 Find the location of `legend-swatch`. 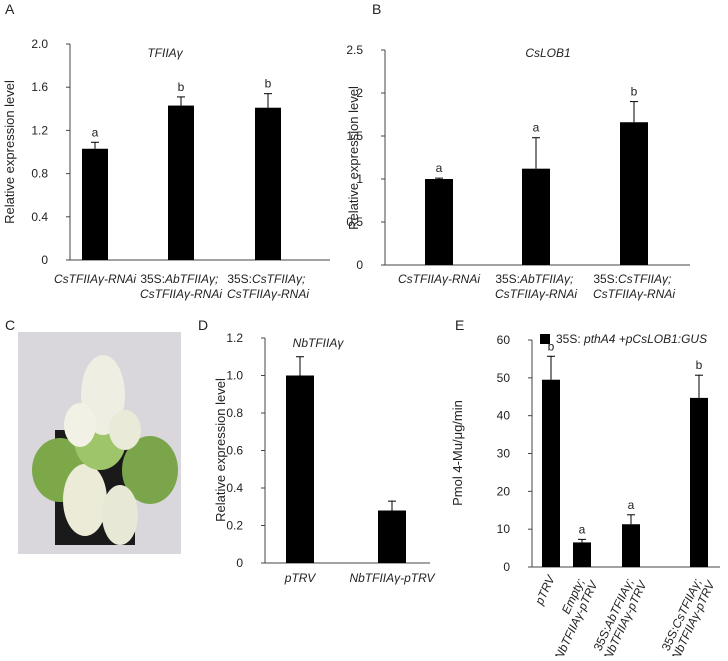

legend-swatch is located at coordinates (545, 339).